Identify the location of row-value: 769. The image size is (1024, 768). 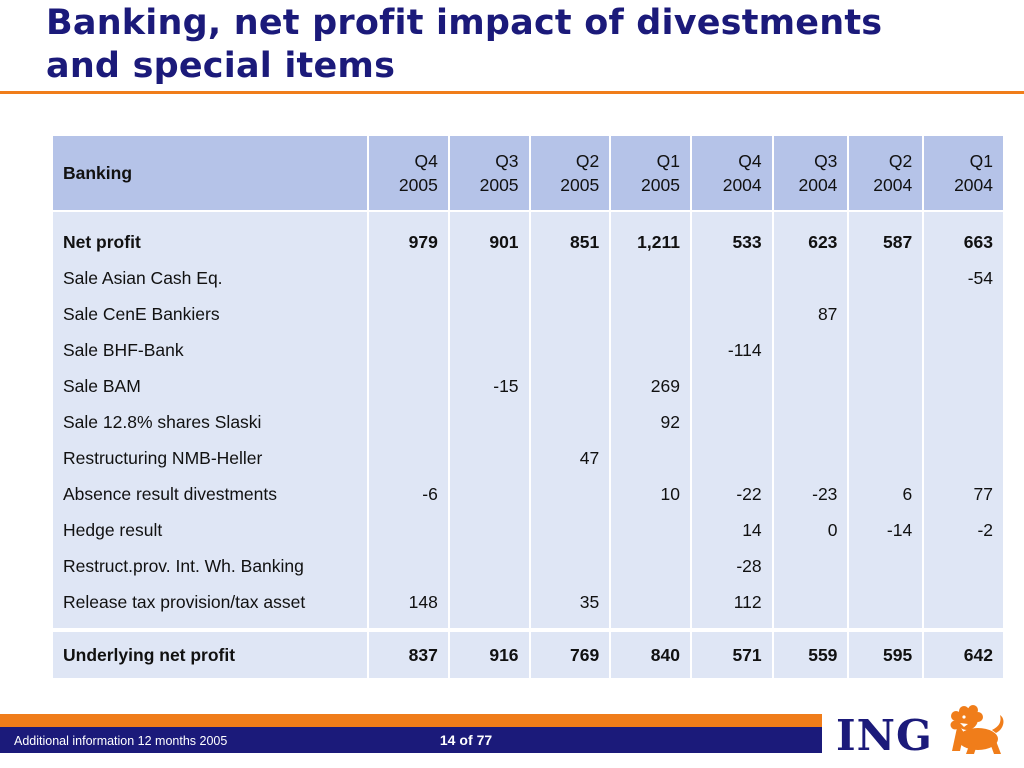
(570, 655).